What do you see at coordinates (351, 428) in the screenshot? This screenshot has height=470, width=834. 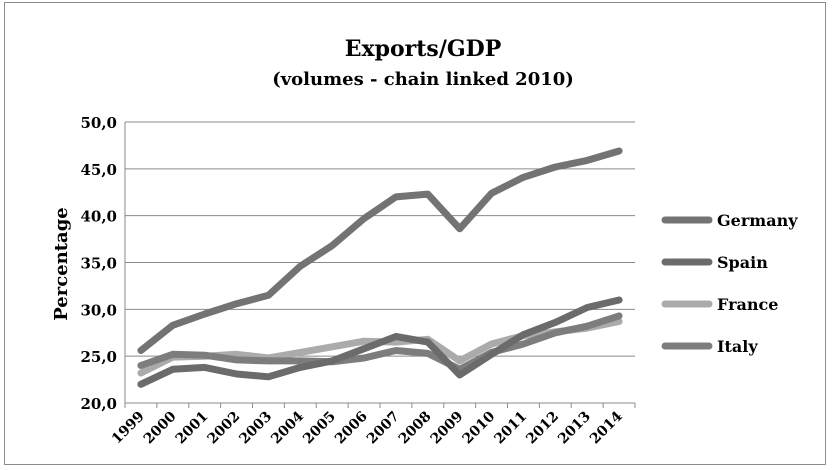 I see `x-tick-label: 2006` at bounding box center [351, 428].